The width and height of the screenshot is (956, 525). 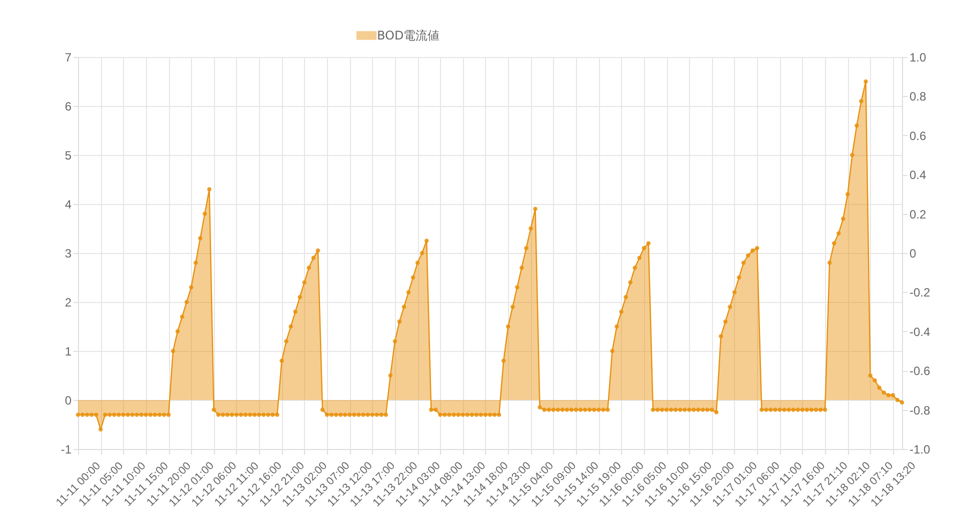 I want to click on legend-label: BOD電流値, so click(x=408, y=35).